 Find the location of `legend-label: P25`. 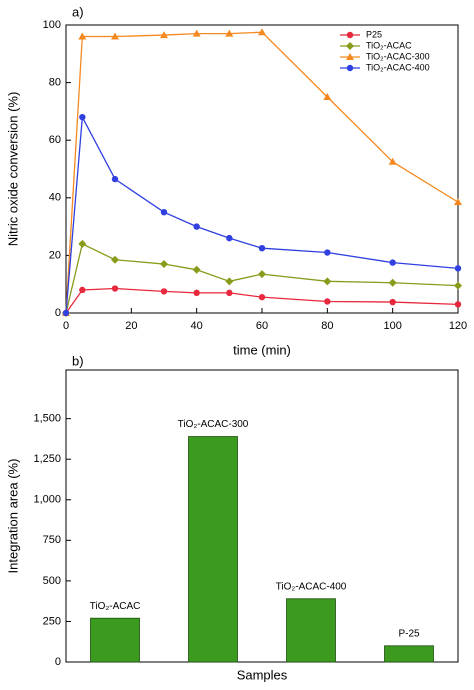

legend-label: P25 is located at coordinates (374, 34).